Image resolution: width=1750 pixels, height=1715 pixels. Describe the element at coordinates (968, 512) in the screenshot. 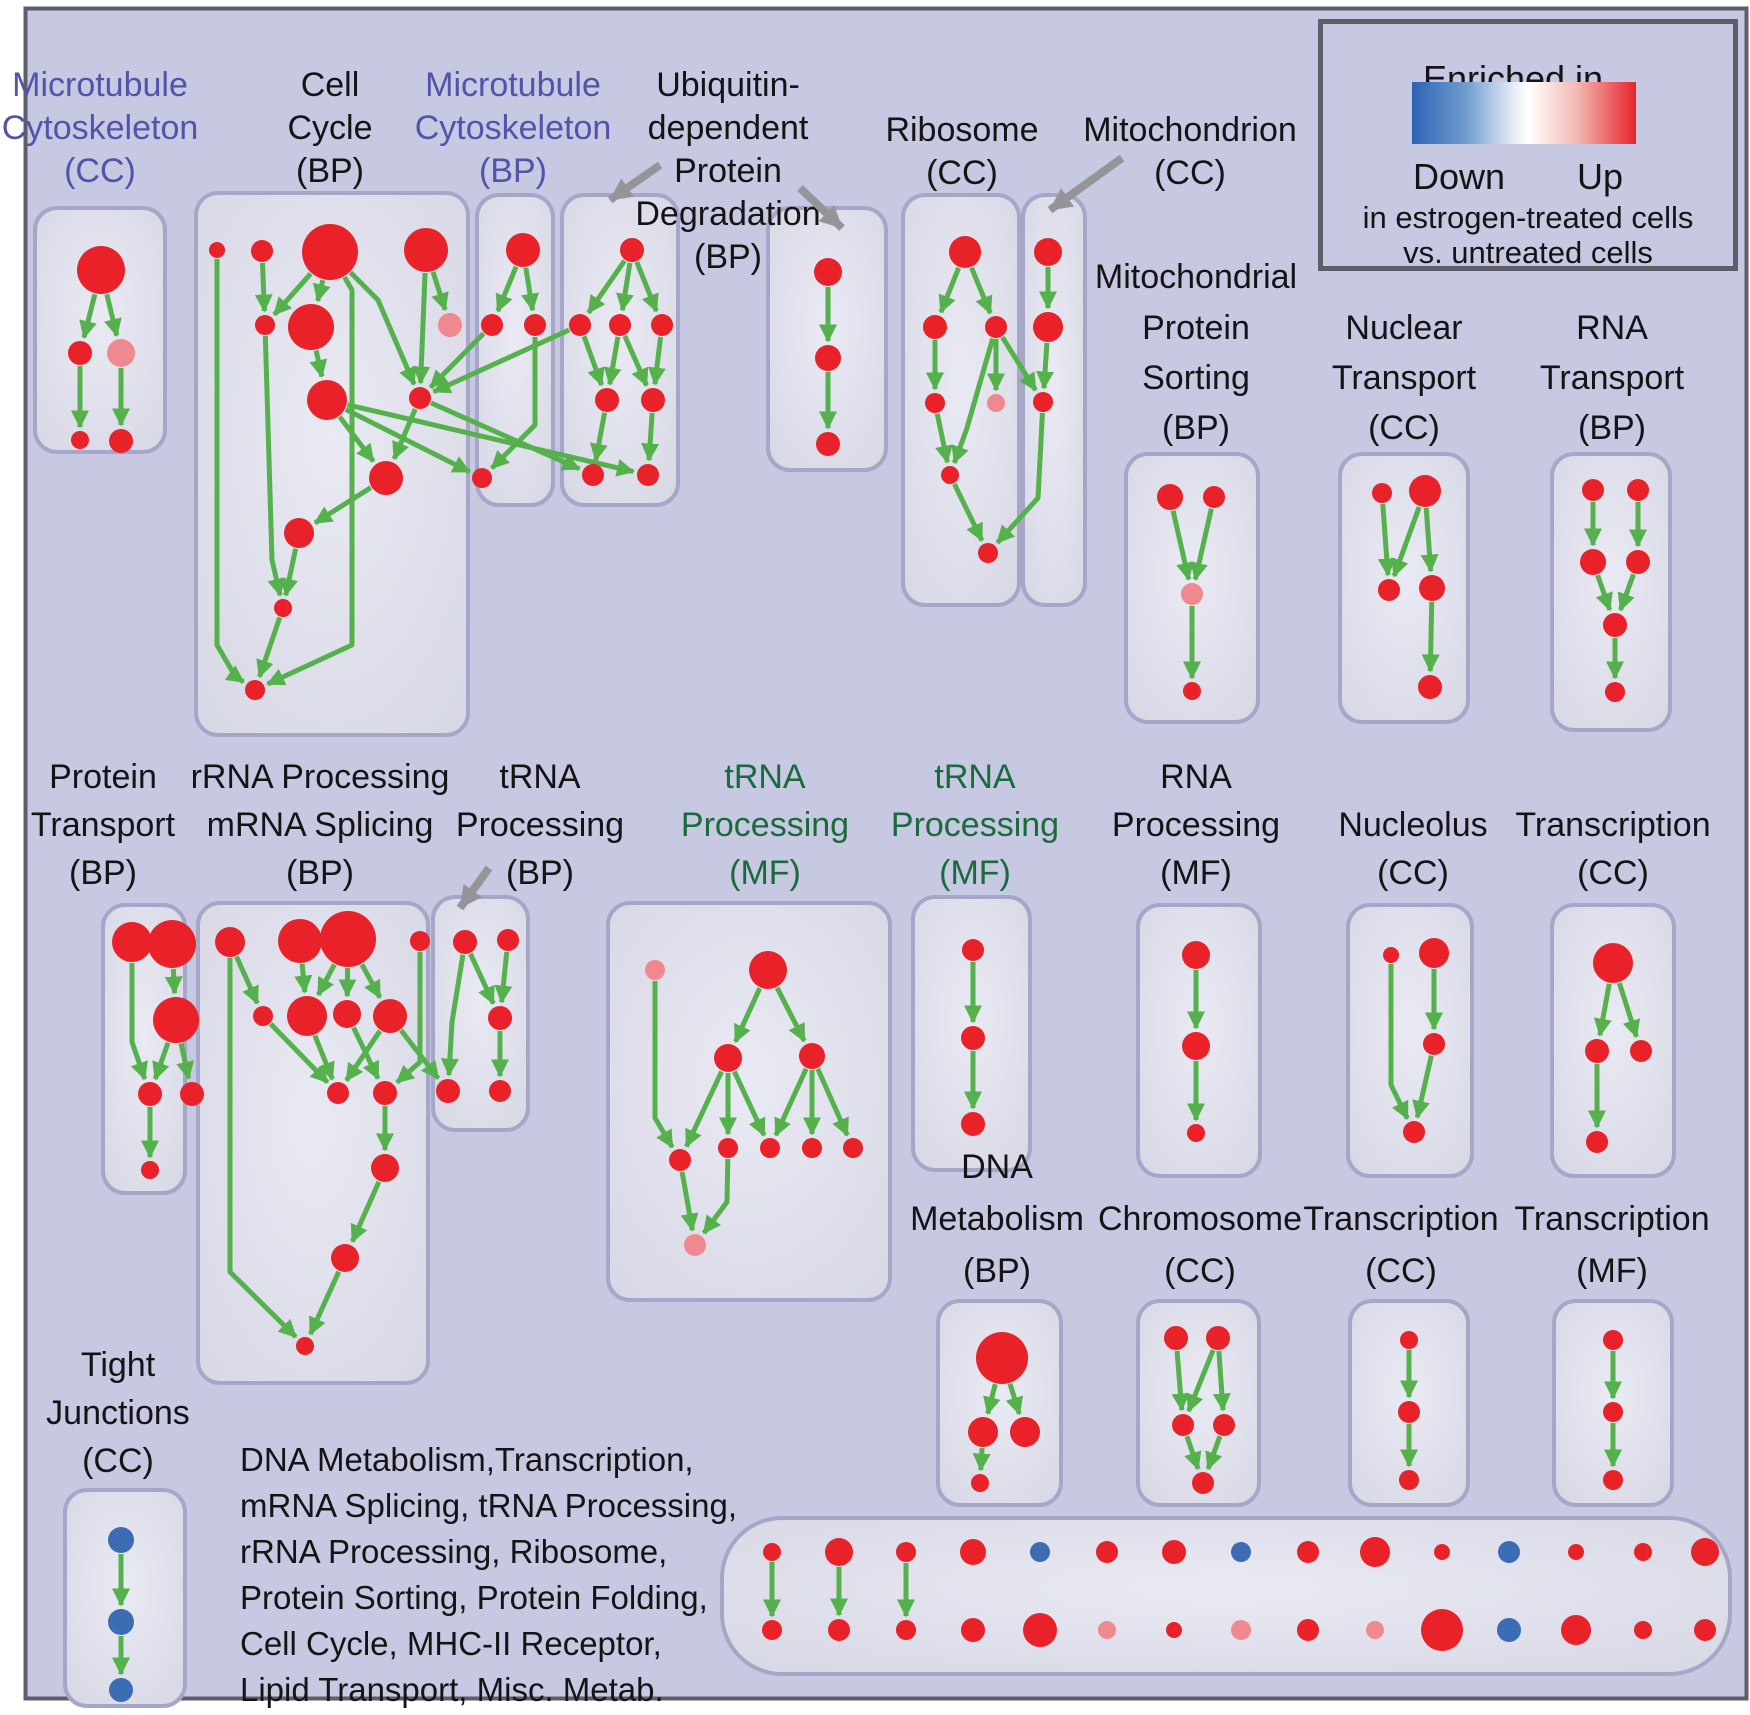

I see `edge-ribosome-f6-f7` at that location.